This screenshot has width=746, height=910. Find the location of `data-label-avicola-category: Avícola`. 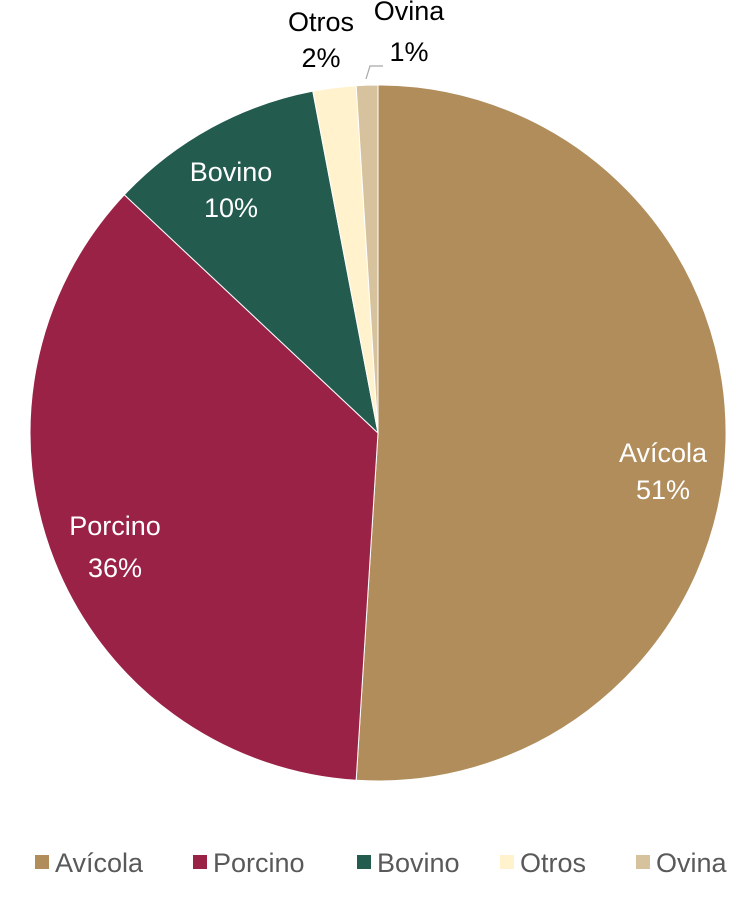

data-label-avicola-category: Avícola is located at coordinates (663, 453).